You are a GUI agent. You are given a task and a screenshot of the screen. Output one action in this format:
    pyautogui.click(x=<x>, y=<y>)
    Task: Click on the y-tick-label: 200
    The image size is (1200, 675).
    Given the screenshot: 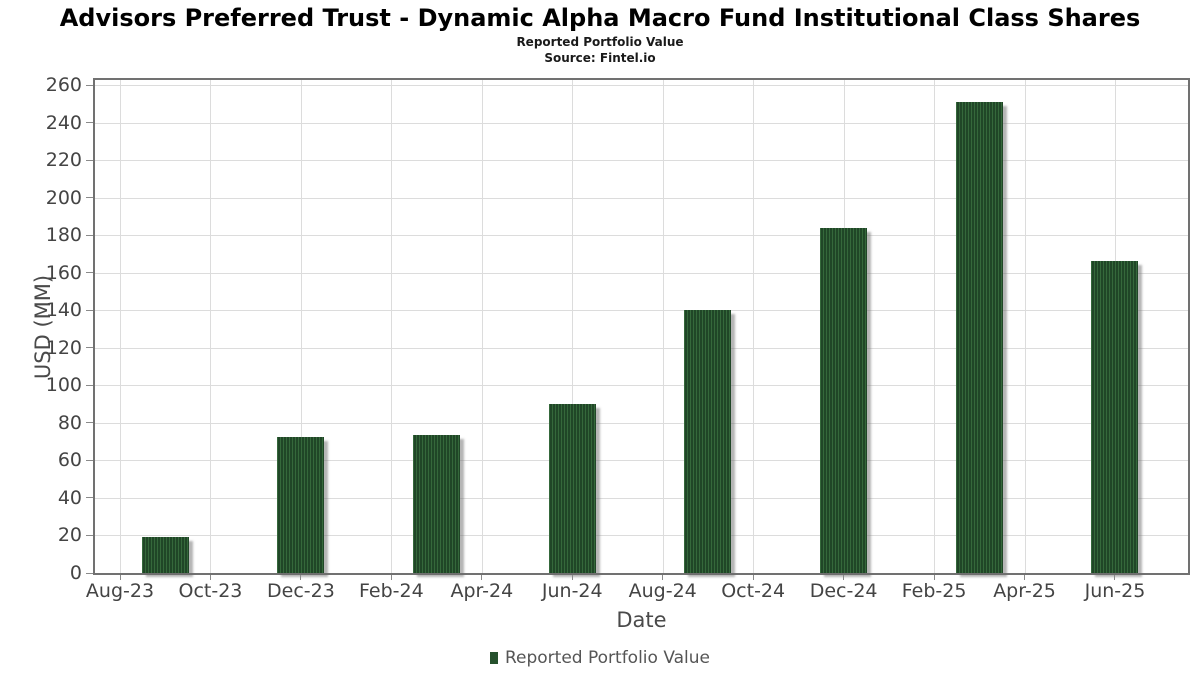 What is the action you would take?
    pyautogui.click(x=63, y=197)
    